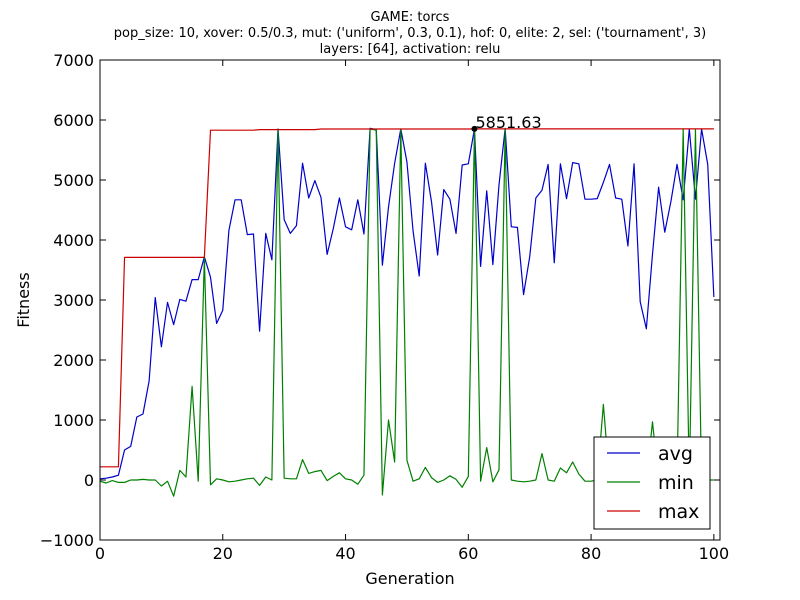 The image size is (800, 600). I want to click on legend-label-max: max, so click(678, 512).